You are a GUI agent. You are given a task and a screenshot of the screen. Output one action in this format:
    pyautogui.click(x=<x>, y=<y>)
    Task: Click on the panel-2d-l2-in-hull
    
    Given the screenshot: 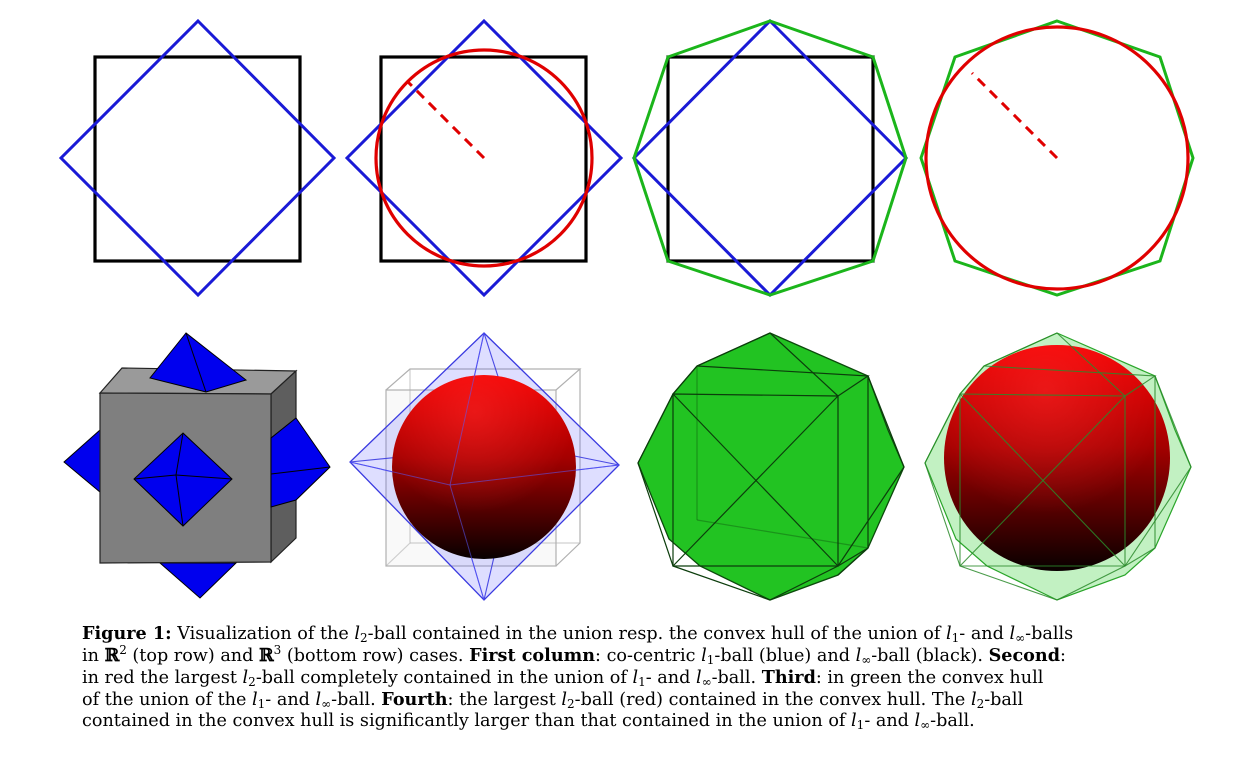 What is the action you would take?
    pyautogui.click(x=1057, y=158)
    